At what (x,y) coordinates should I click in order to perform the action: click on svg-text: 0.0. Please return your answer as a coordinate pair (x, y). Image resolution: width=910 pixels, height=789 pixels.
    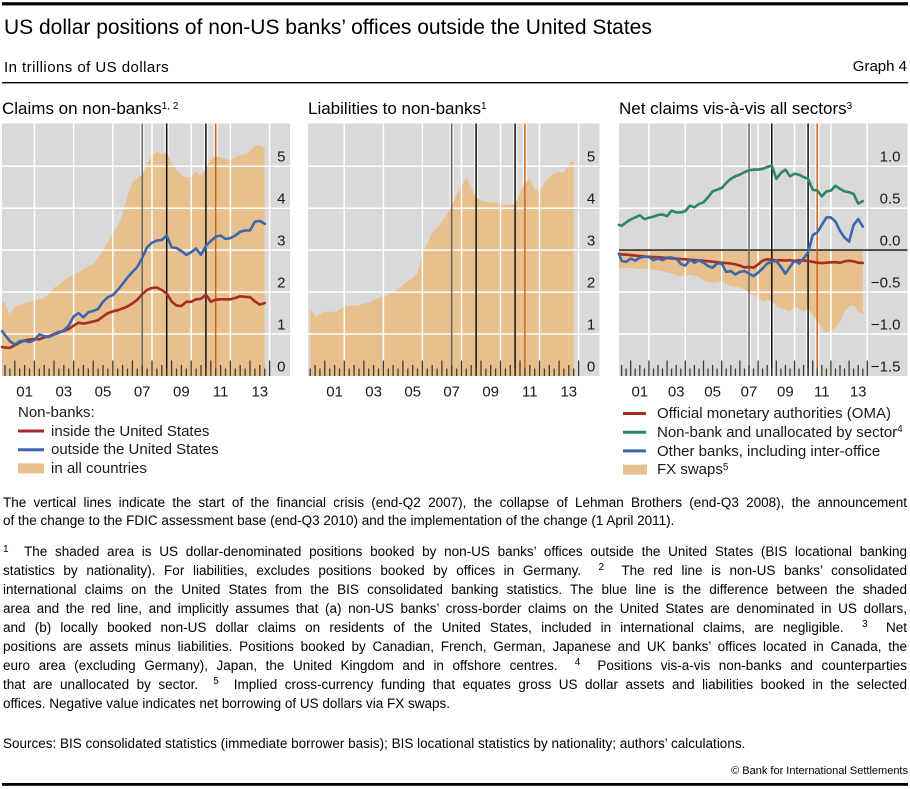
    Looking at the image, I should click on (890, 241).